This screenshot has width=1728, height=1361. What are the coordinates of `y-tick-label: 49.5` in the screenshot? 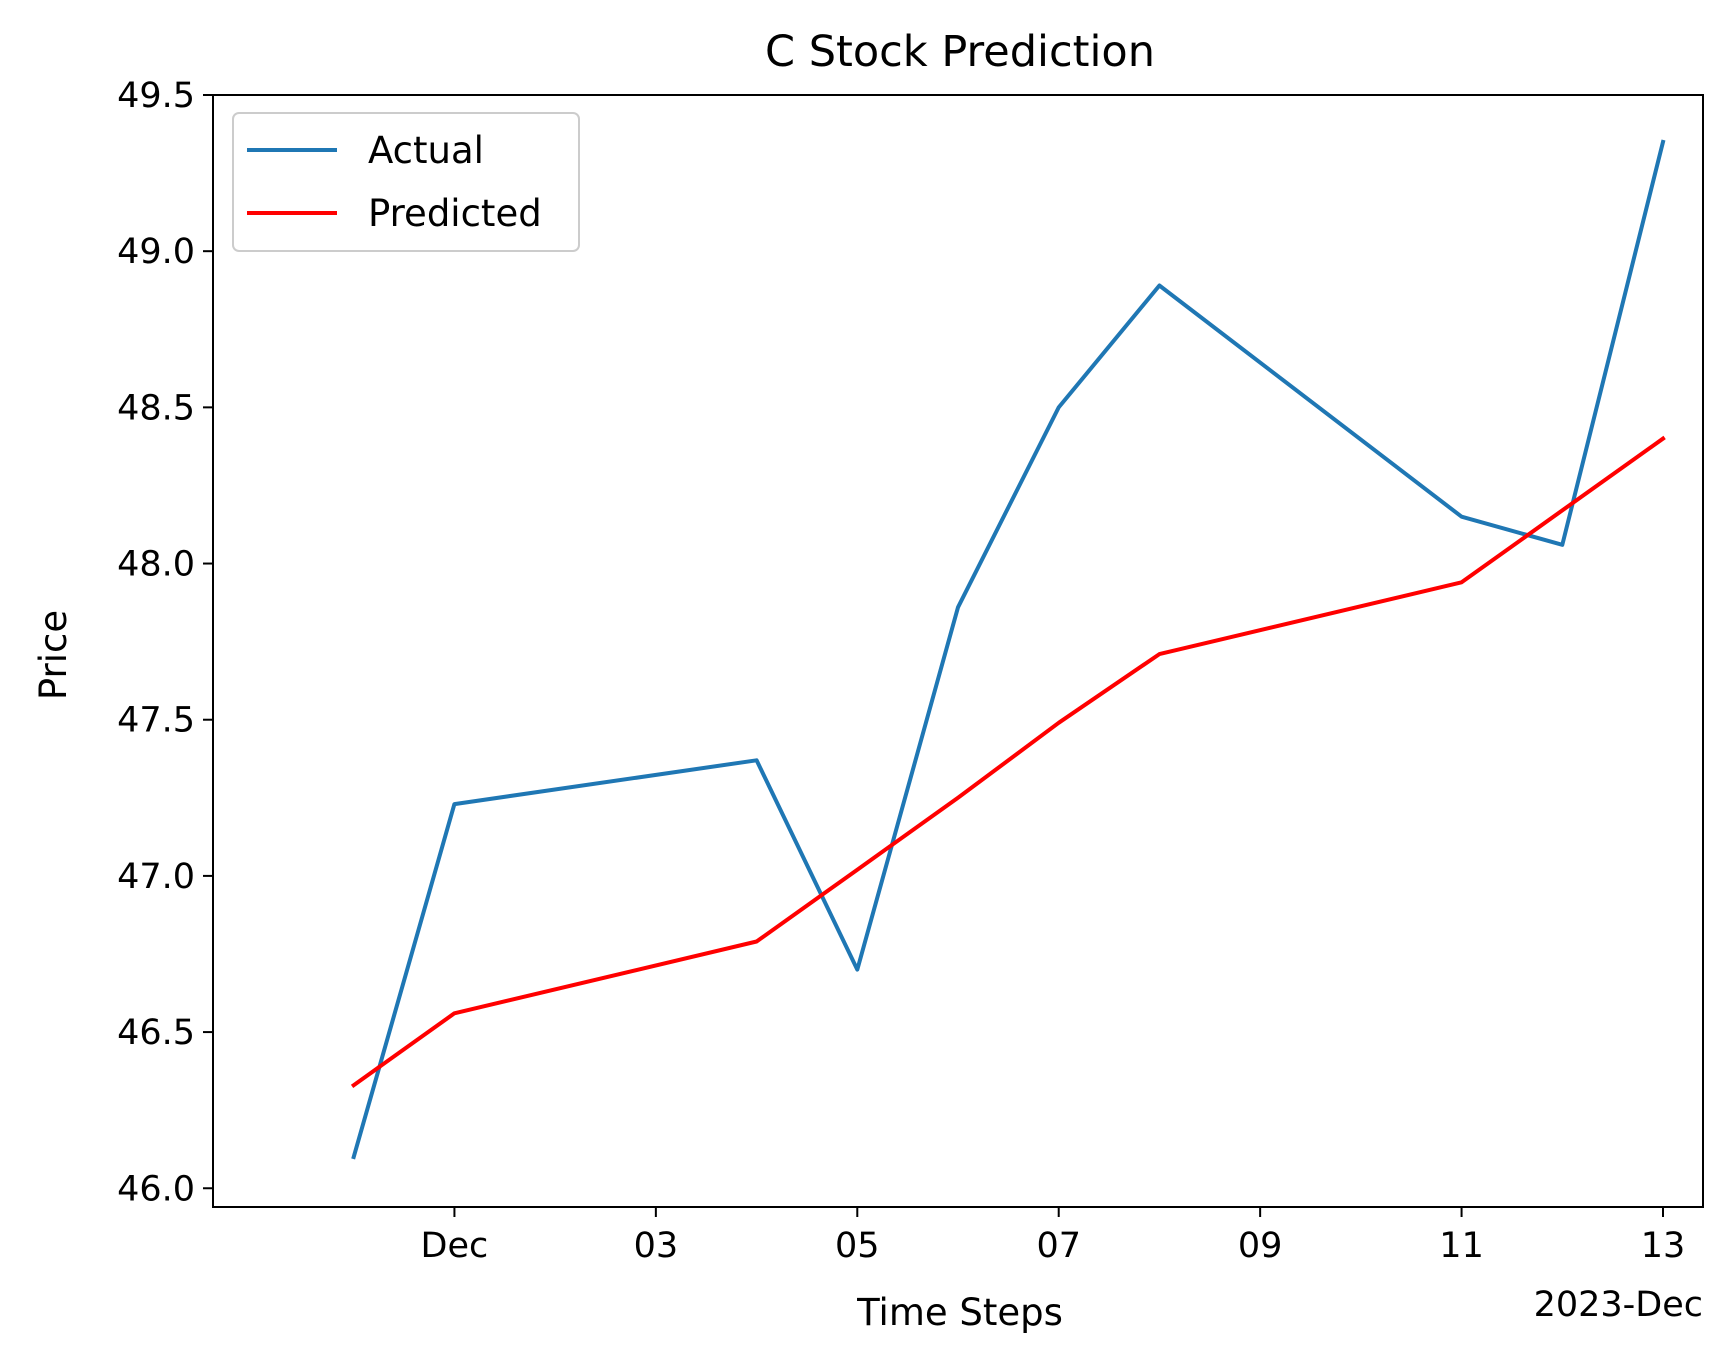 It's located at (156, 96).